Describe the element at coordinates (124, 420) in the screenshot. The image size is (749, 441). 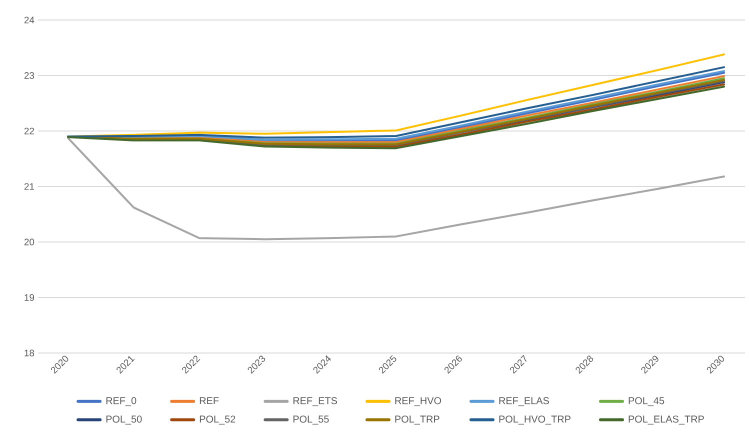
I see `legend-label: POL_50` at that location.